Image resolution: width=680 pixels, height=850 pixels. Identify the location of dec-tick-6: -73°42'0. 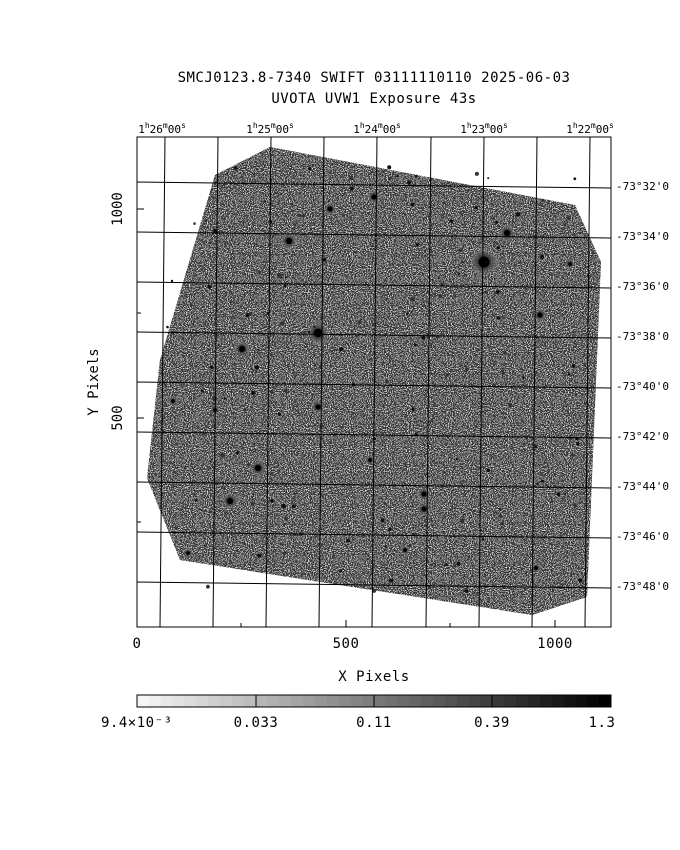
(642, 436).